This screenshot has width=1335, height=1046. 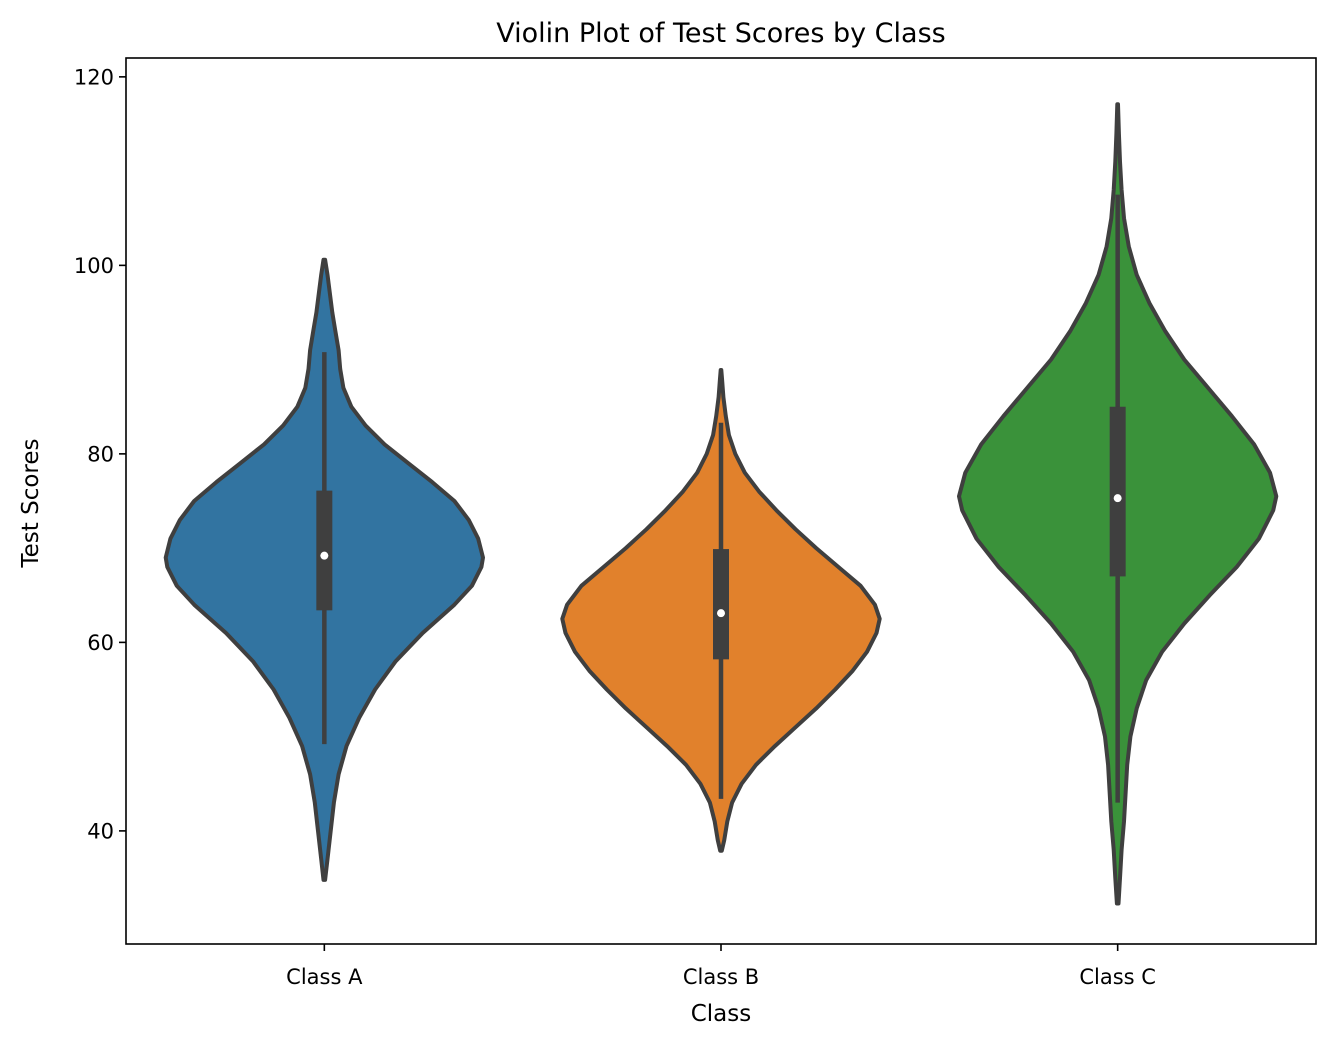 I want to click on y-tick-label: 100, so click(x=94, y=266).